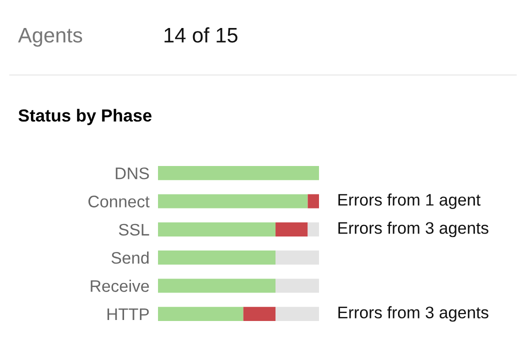  Describe the element at coordinates (50, 37) in the screenshot. I see `text: Agents` at that location.